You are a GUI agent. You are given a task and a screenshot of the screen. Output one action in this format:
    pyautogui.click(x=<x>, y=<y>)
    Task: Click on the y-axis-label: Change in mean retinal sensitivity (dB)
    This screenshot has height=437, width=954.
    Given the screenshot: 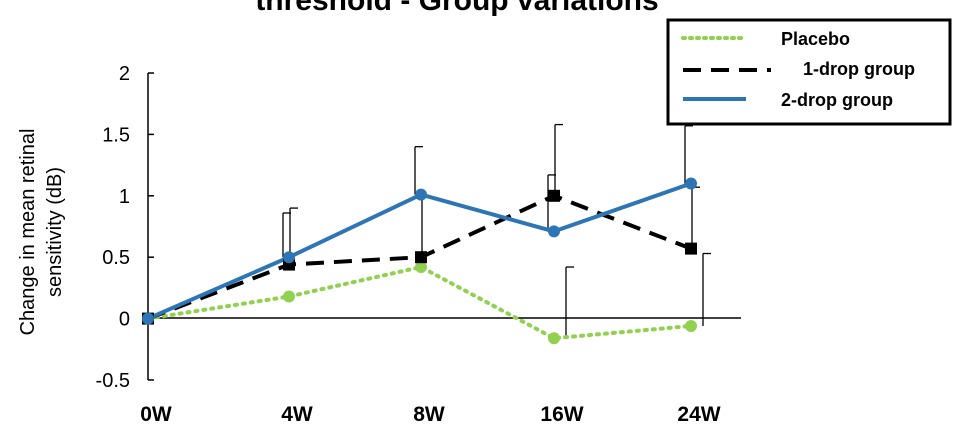 What is the action you would take?
    pyautogui.click(x=41, y=232)
    